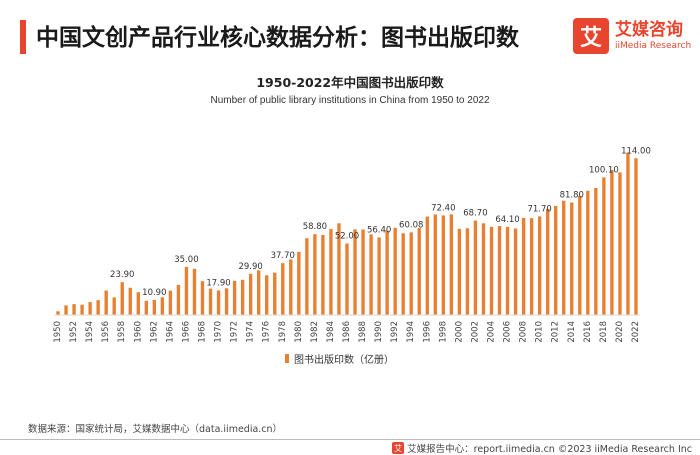  What do you see at coordinates (186, 332) in the screenshot?
I see `x-tick-label-1966: 1966` at bounding box center [186, 332].